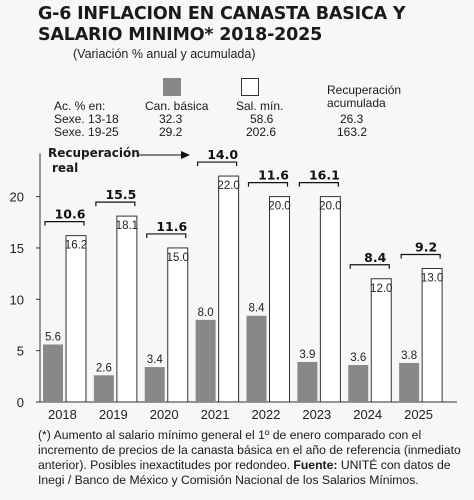  What do you see at coordinates (381, 289) in the screenshot?
I see `data-label-sal-min: 12.0` at bounding box center [381, 289].